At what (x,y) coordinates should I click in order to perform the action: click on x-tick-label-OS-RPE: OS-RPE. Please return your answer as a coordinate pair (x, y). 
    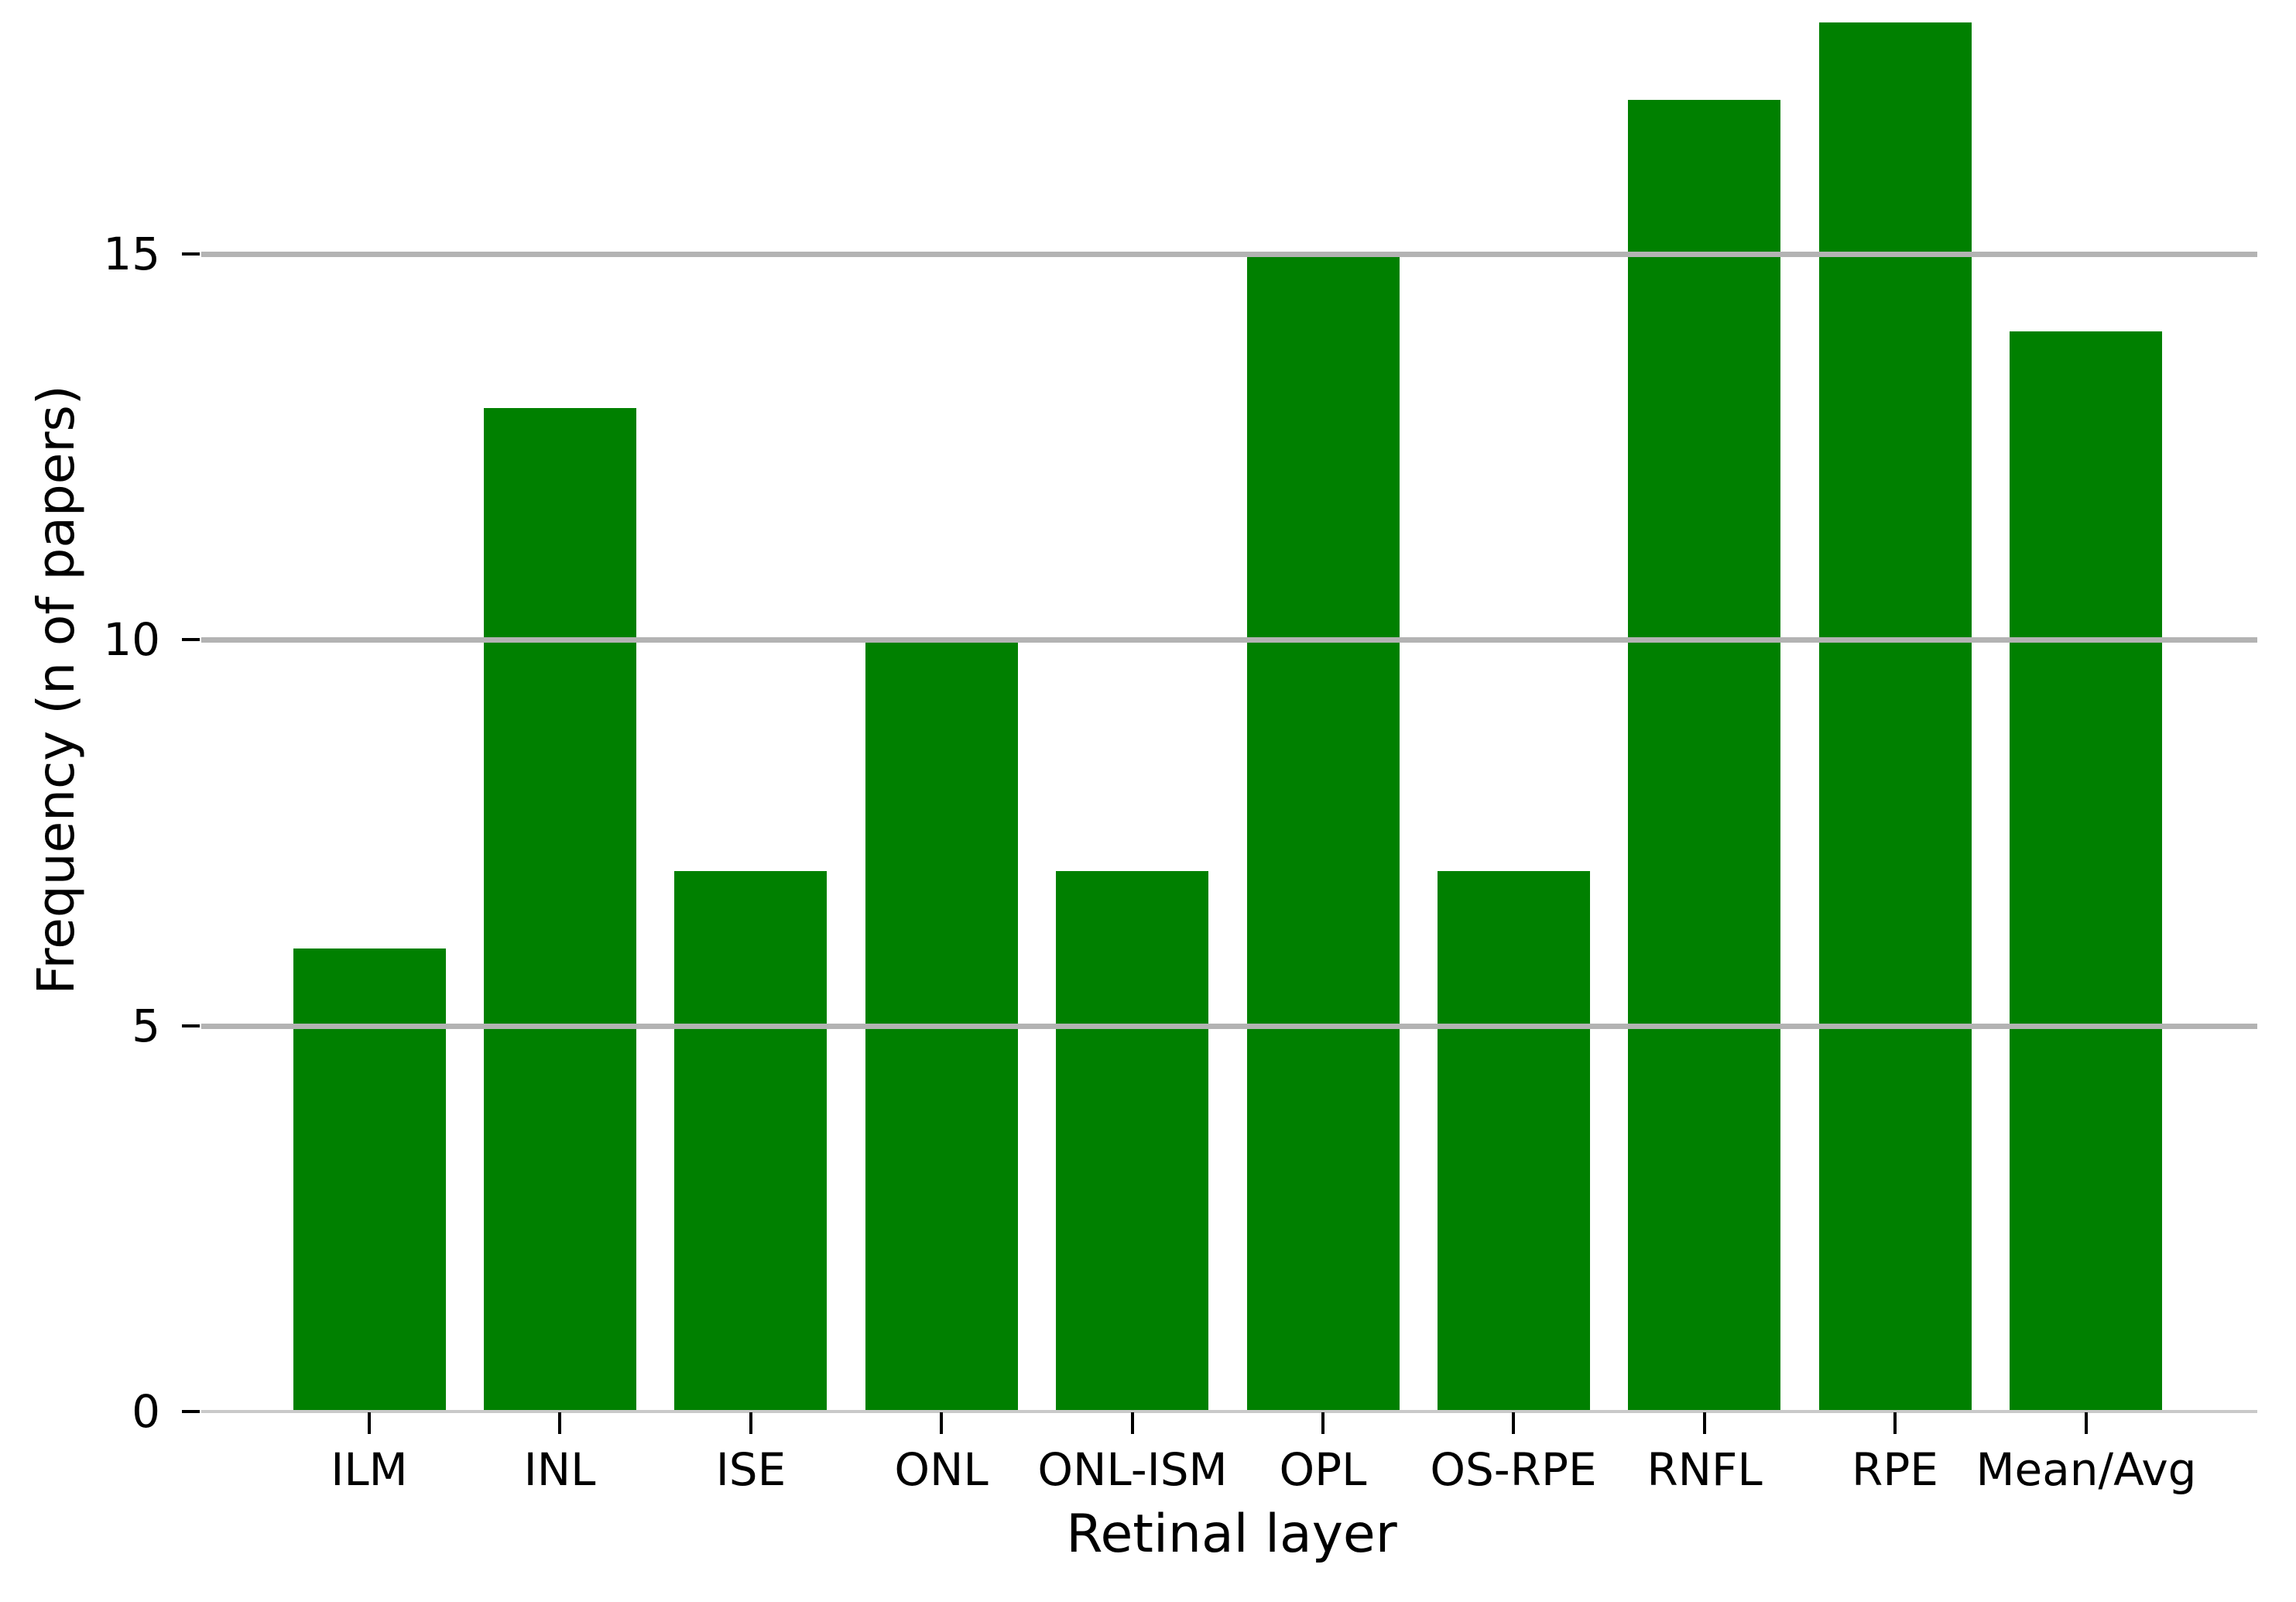
    Looking at the image, I should click on (1514, 1469).